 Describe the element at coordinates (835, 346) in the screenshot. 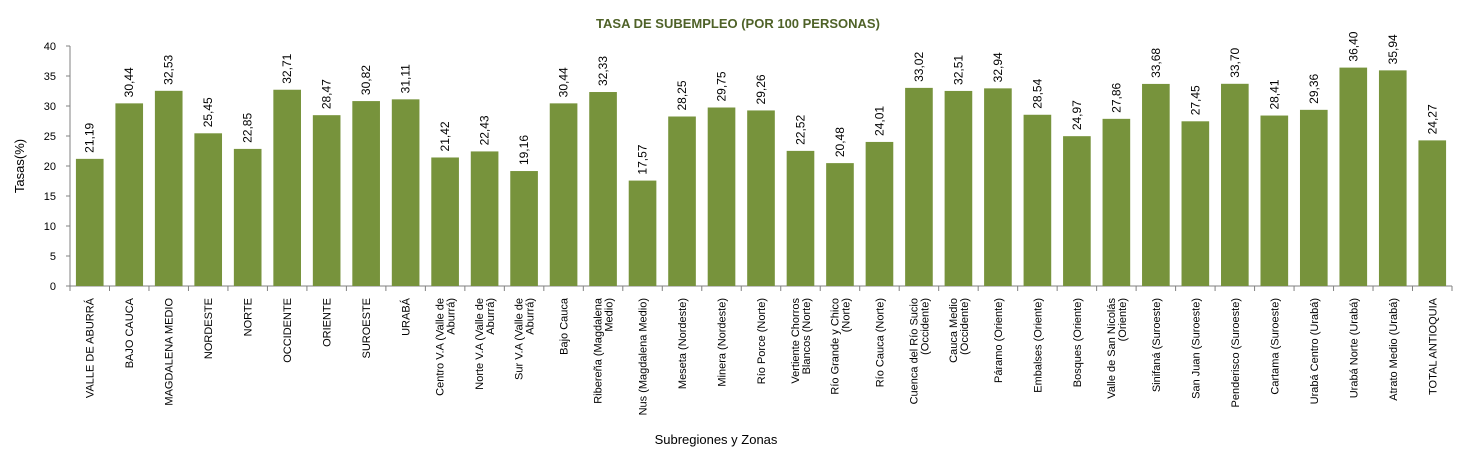

I see `category-label-line: Río Grande y Chico` at that location.